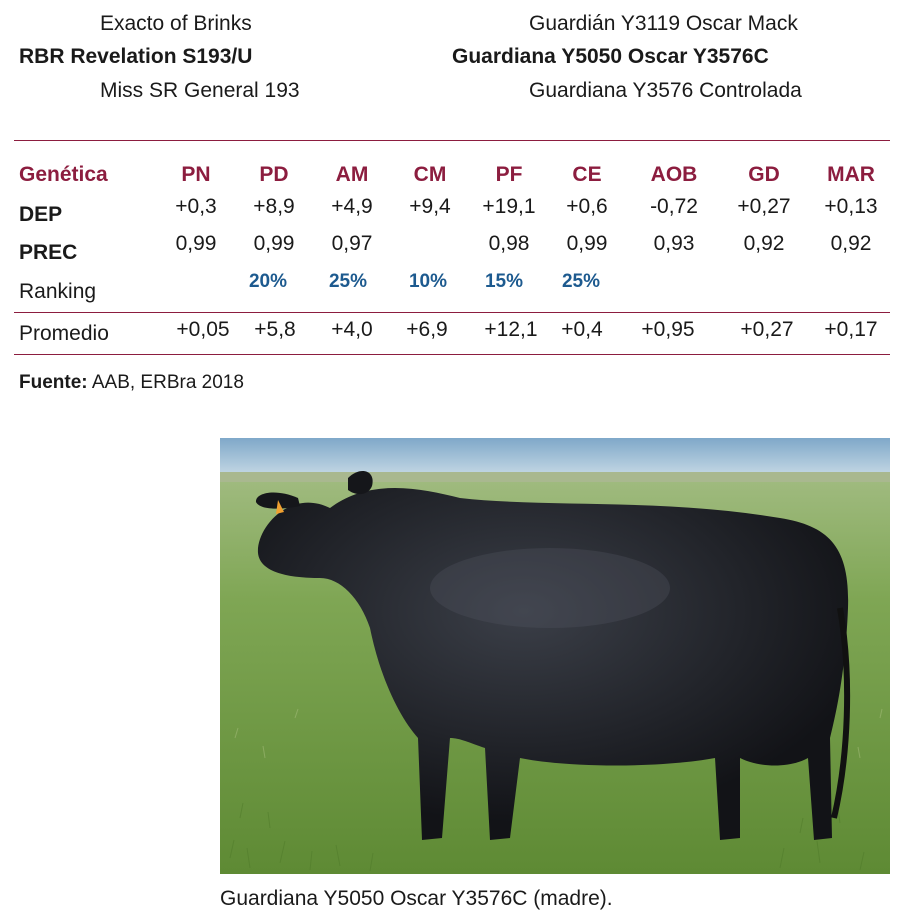 This screenshot has height=921, width=906. What do you see at coordinates (63, 174) in the screenshot?
I see `table-corner-label: Genética` at bounding box center [63, 174].